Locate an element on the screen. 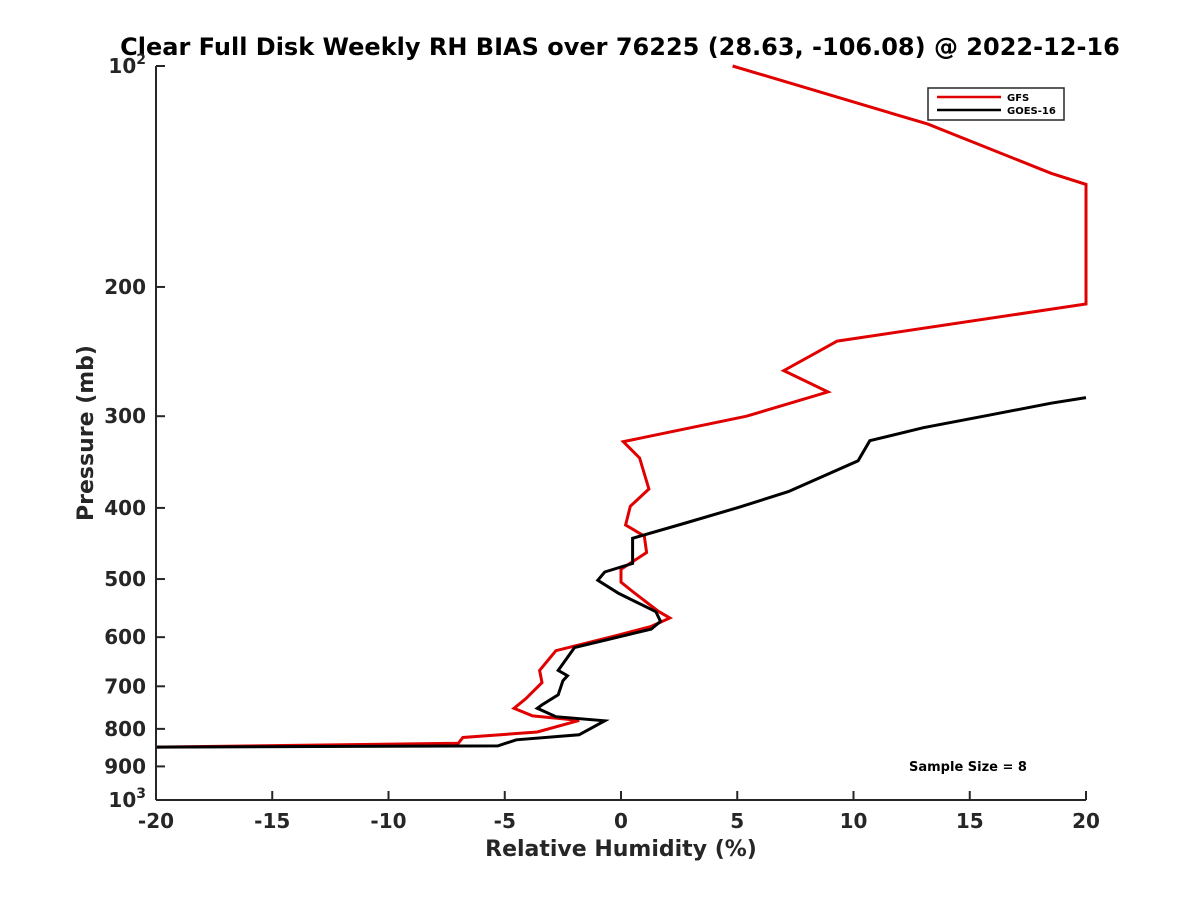  y-tick-label: 500 is located at coordinates (125, 579).